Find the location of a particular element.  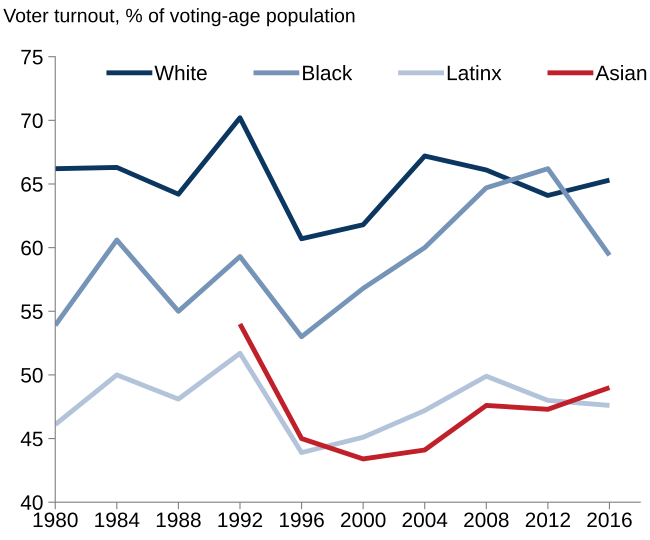

x-tick-label: 2000 is located at coordinates (363, 520).